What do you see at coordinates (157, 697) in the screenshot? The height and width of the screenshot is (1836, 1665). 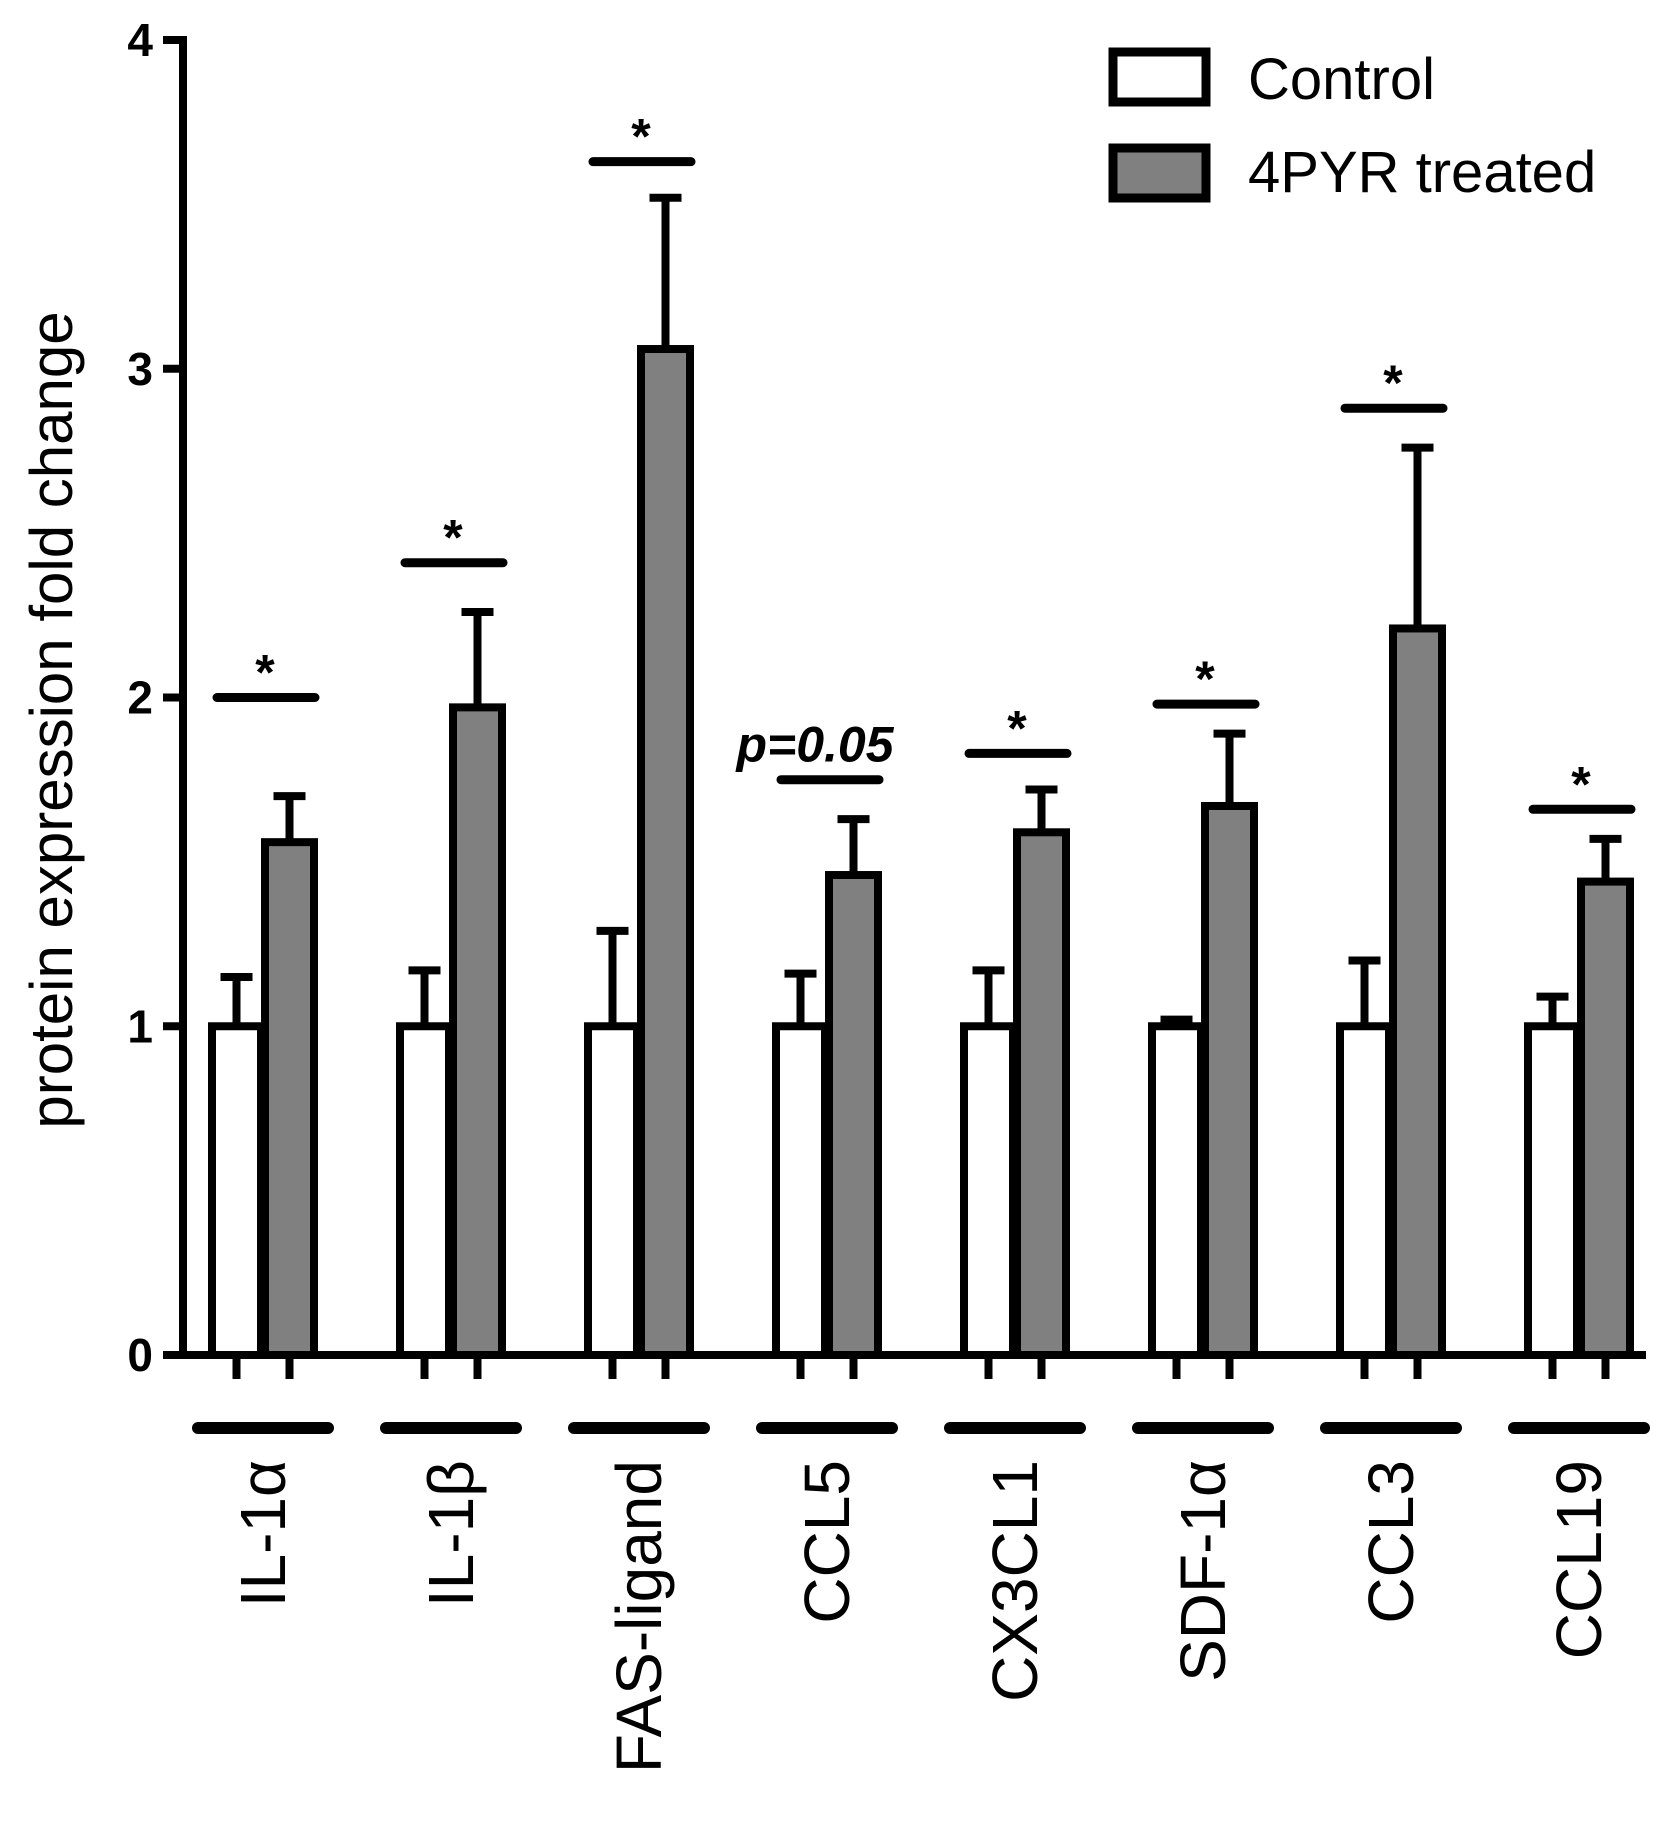 I see `y-axis: 0 1 2 3 4` at bounding box center [157, 697].